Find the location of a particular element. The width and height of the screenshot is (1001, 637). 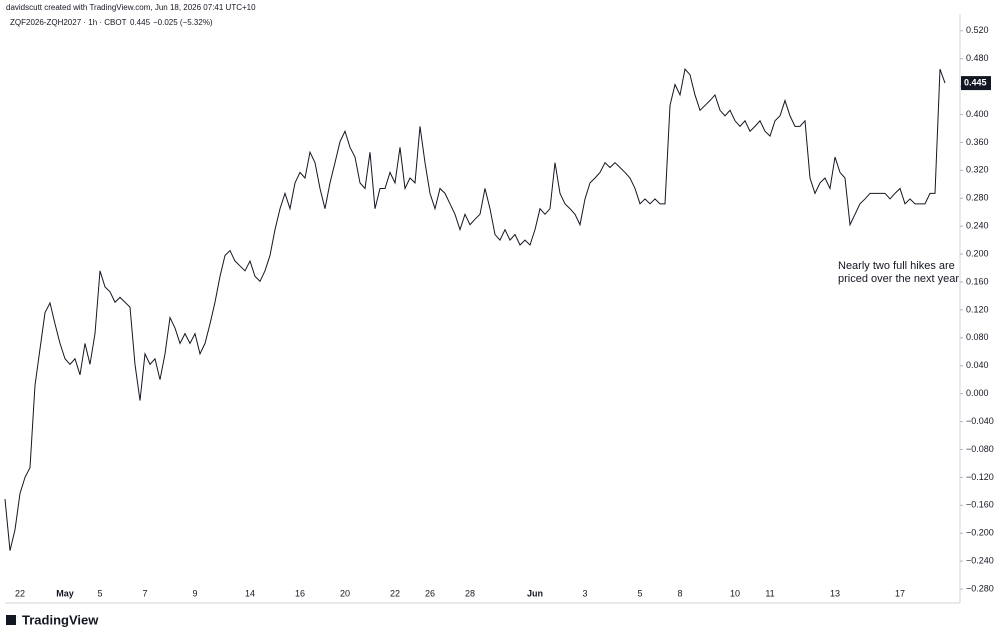

y-tick-label: −0.120 is located at coordinates (980, 477).